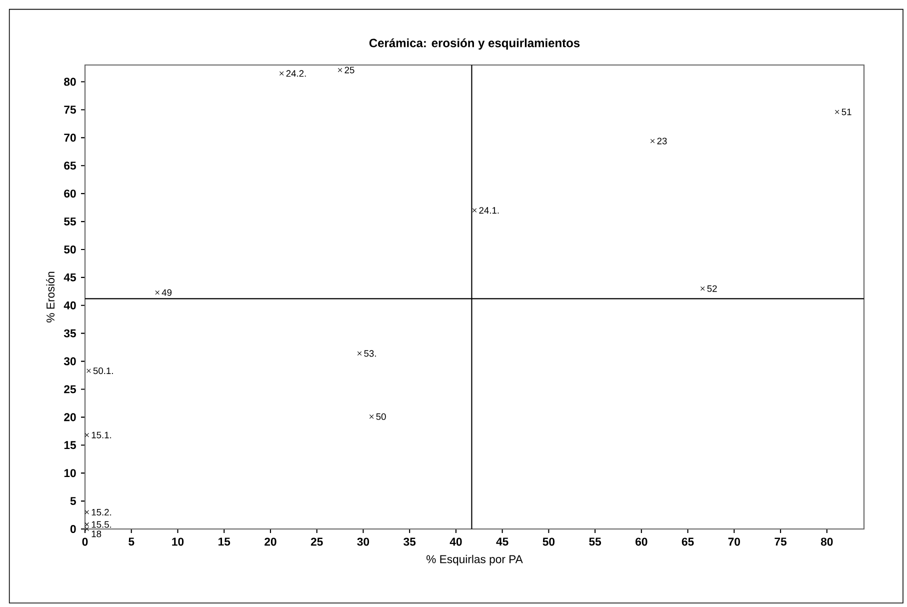  I want to click on y-tick-label: 55, so click(70, 222).